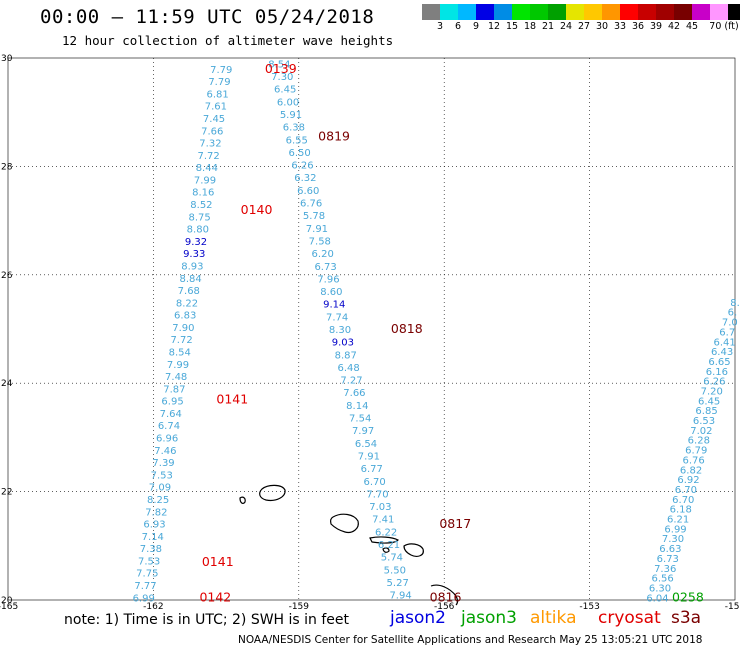 This screenshot has width=740, height=650. Describe the element at coordinates (171, 414) in the screenshot. I see `wave-height-value: 7.64` at that location.